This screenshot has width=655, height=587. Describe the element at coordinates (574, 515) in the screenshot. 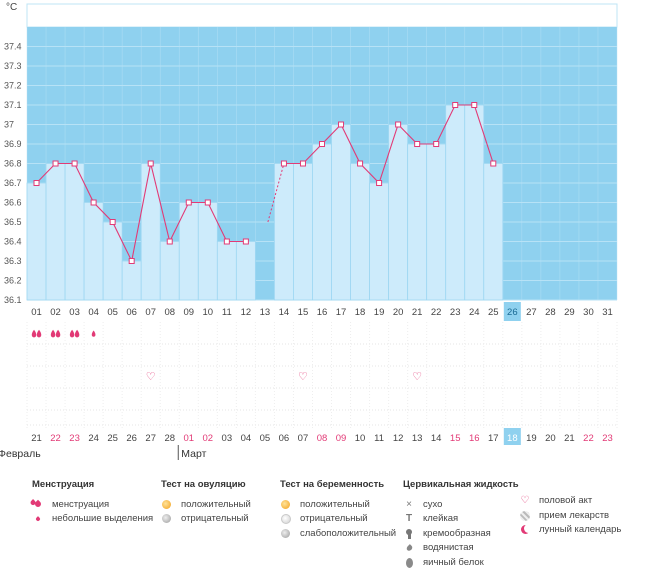

I see `legend-label: прием лекарств` at that location.